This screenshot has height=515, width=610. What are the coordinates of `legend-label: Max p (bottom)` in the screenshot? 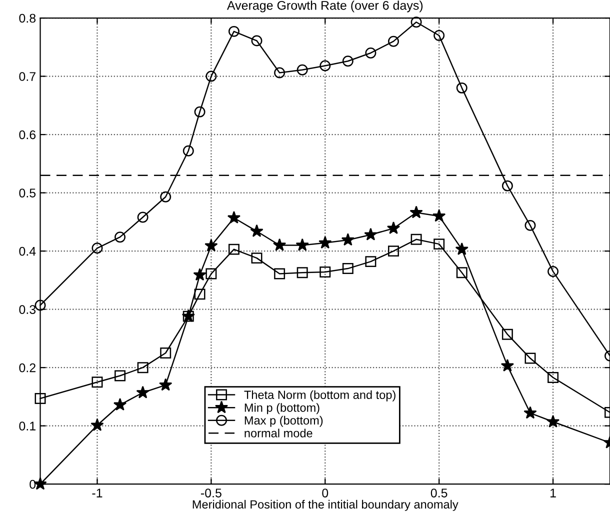 It's located at (283, 421).